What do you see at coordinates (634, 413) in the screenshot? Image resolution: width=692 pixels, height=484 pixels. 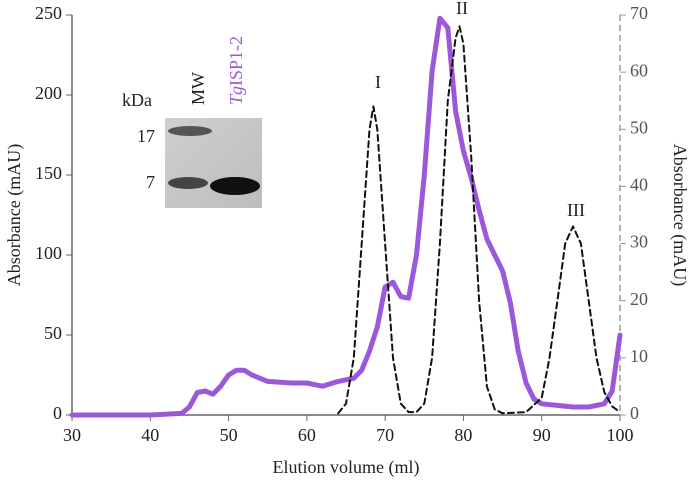 I see `y2-tick-label: 0` at bounding box center [634, 413].